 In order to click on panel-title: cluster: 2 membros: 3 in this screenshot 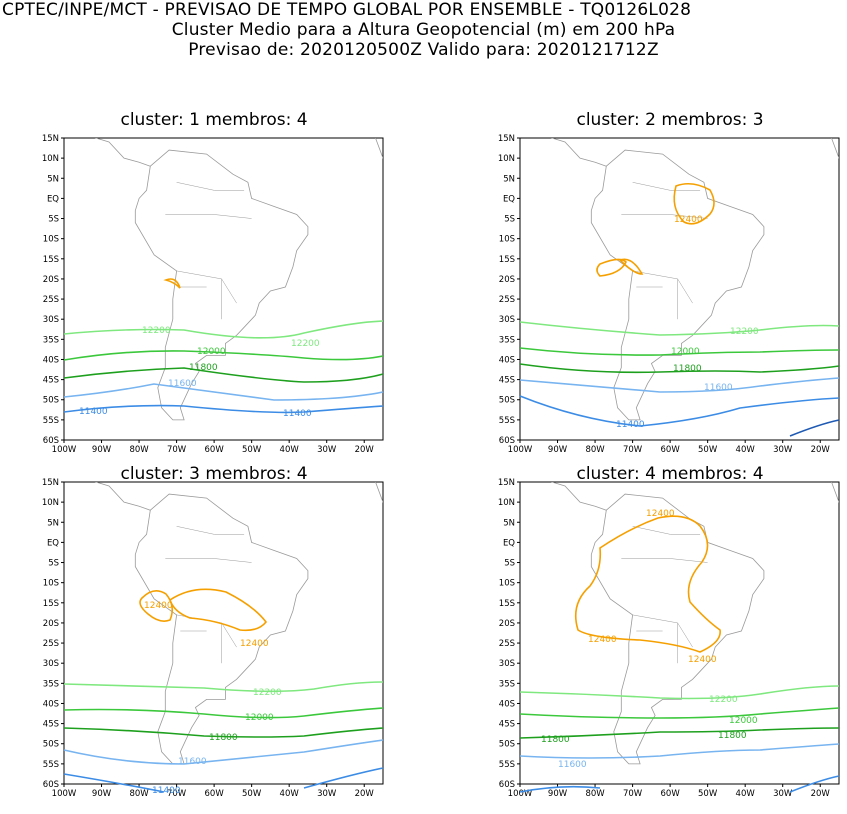, I will do `click(670, 120)`.